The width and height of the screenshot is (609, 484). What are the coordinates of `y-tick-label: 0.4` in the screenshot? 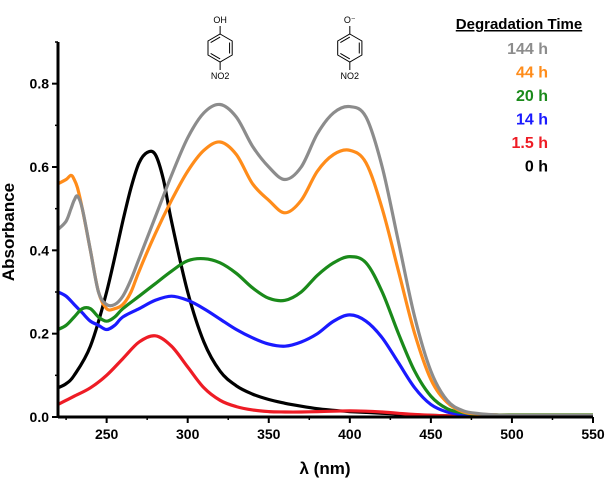 It's located at (40, 250).